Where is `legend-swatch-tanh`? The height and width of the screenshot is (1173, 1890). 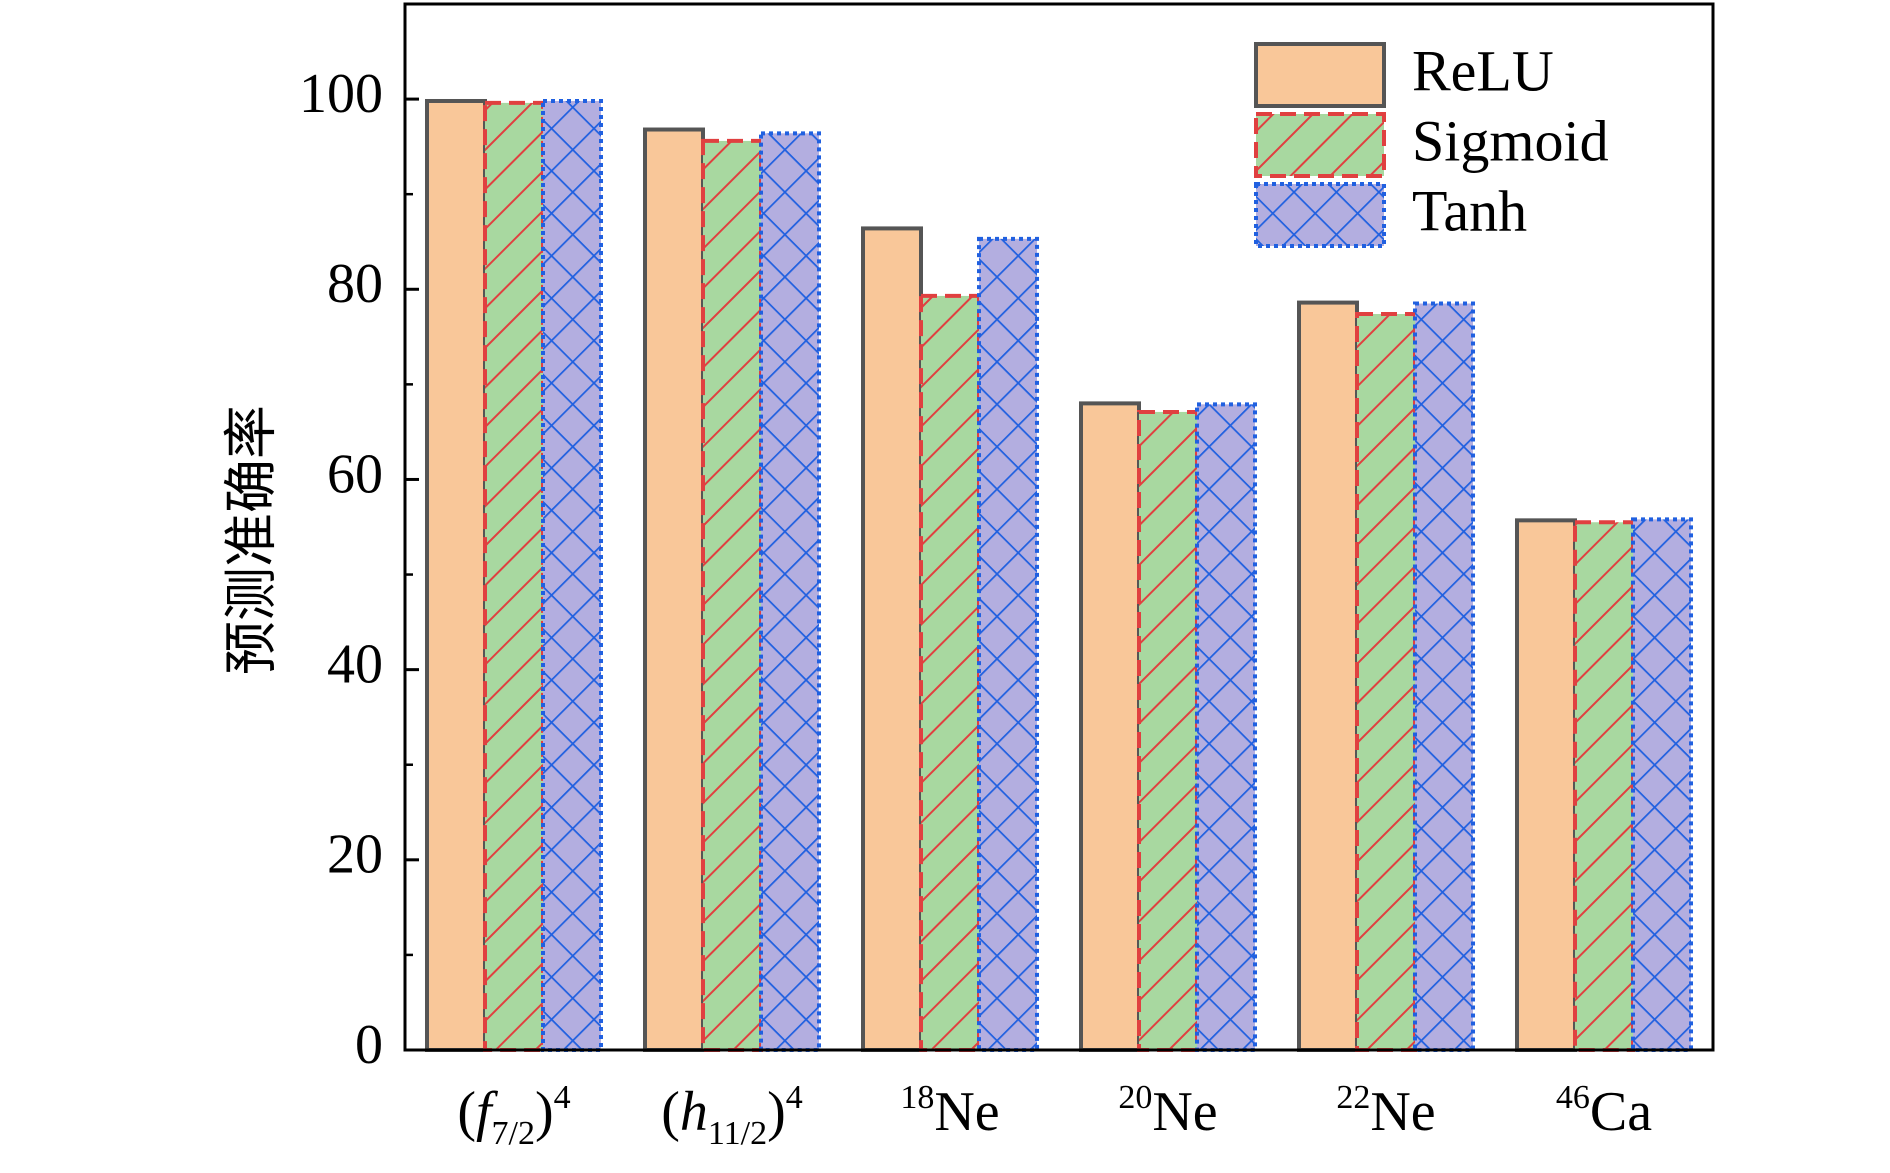 legend-swatch-tanh is located at coordinates (1320, 215).